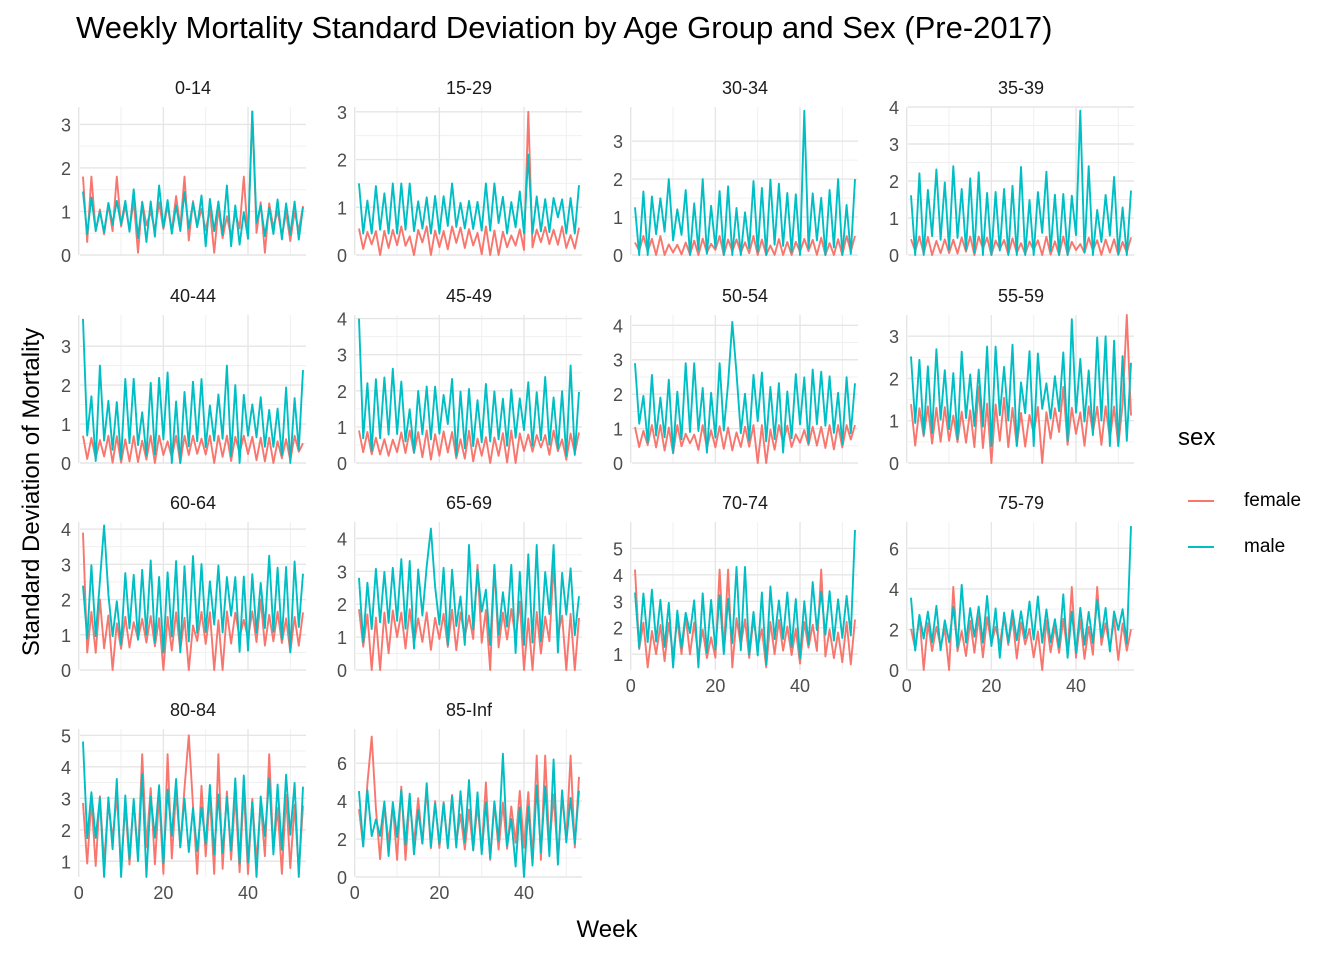  Describe the element at coordinates (469, 88) in the screenshot. I see `facet-label-15-29: 15-29` at that location.